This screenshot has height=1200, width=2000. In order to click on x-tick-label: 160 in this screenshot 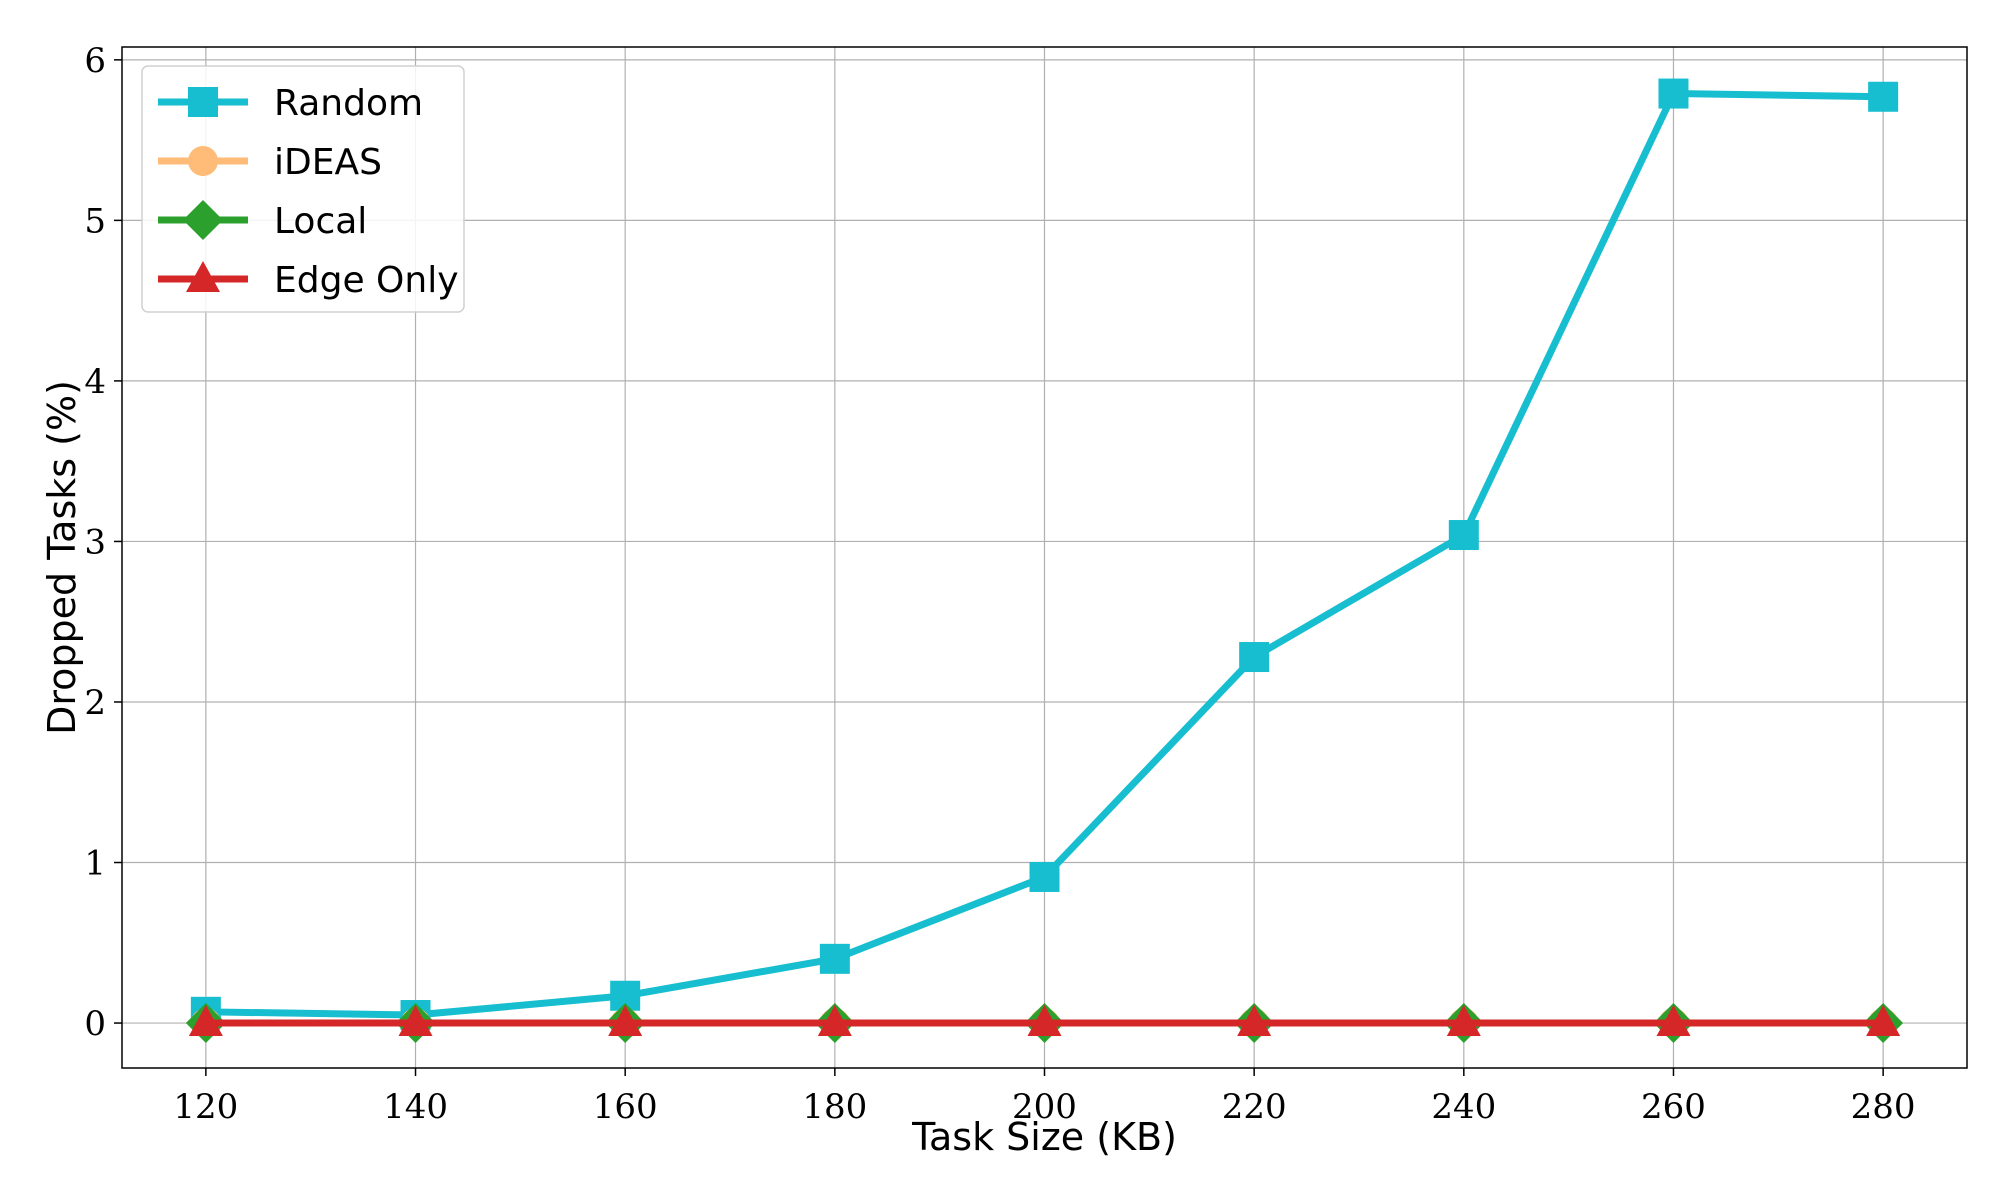, I will do `click(625, 1107)`.